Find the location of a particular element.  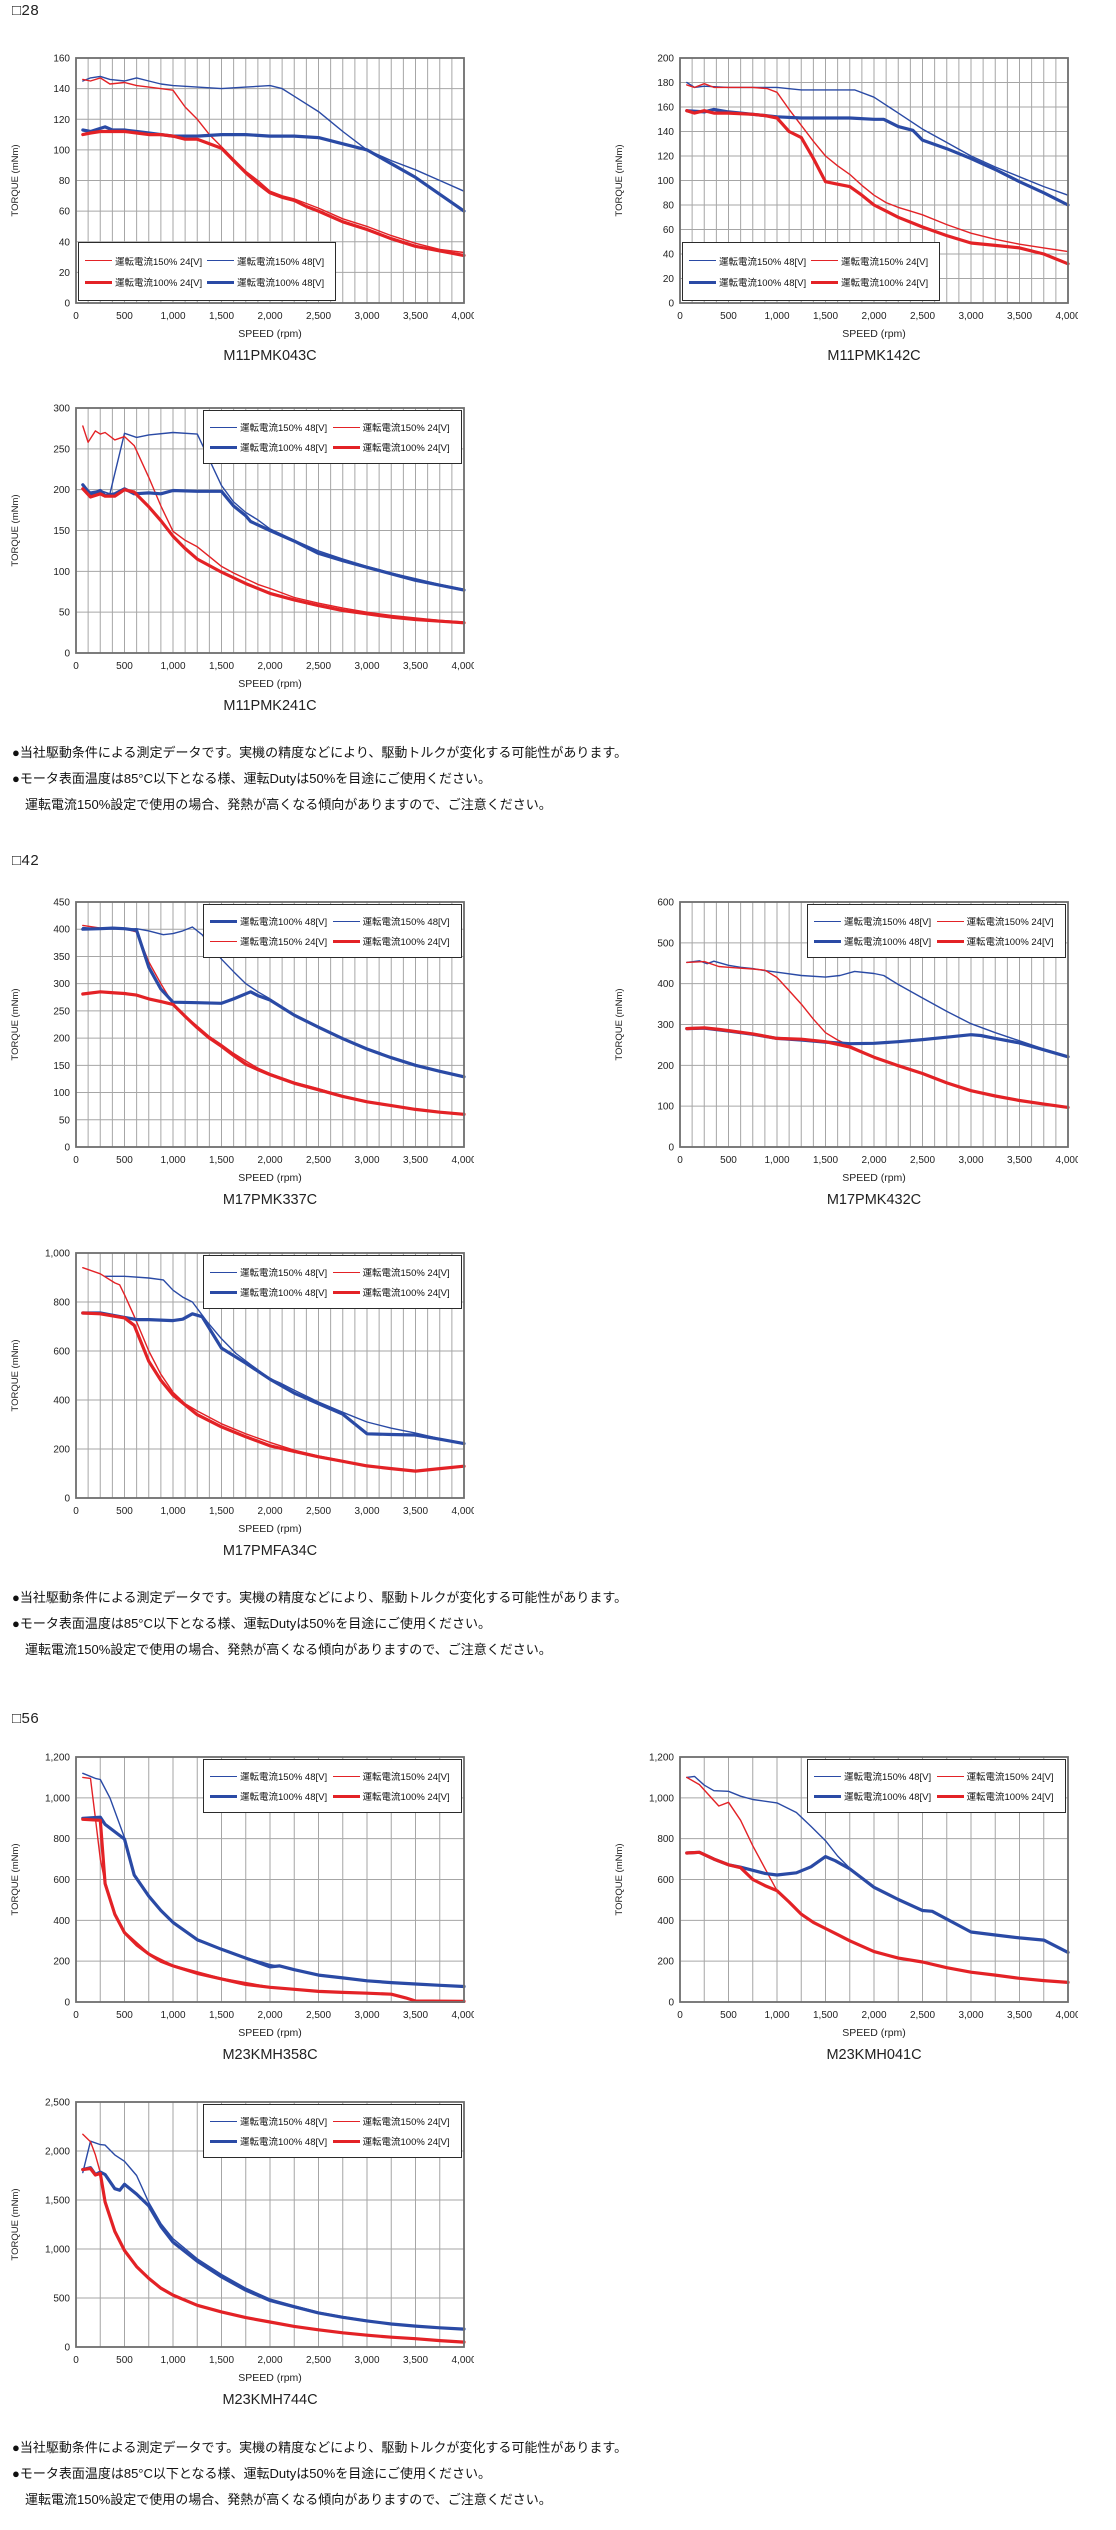

y-axis-ticks: 0 200 400 600 800 1,000 1,200 is located at coordinates (661, 1881).